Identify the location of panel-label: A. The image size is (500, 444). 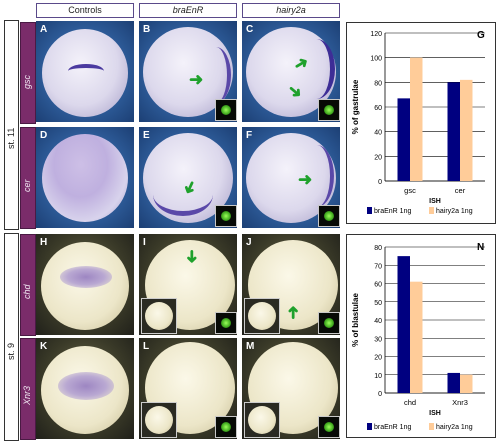
(44, 29).